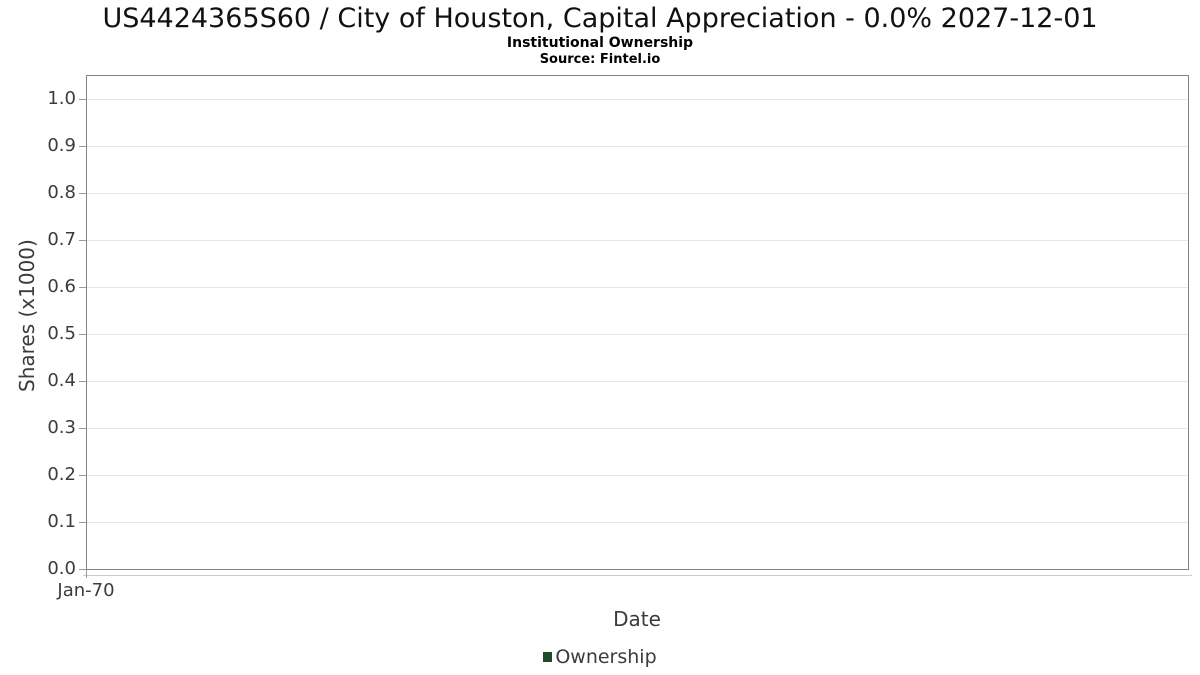 This screenshot has width=1200, height=675. I want to click on y-tick-label: 0.0, so click(61, 568).